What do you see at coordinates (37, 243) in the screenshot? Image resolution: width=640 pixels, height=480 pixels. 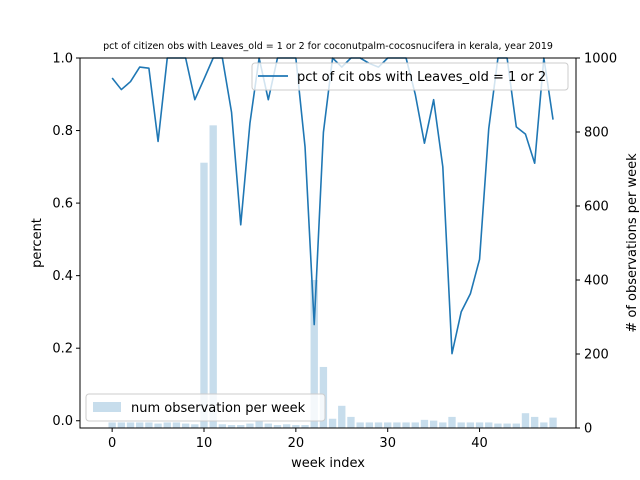 I see `y-axis-left-label: percent` at bounding box center [37, 243].